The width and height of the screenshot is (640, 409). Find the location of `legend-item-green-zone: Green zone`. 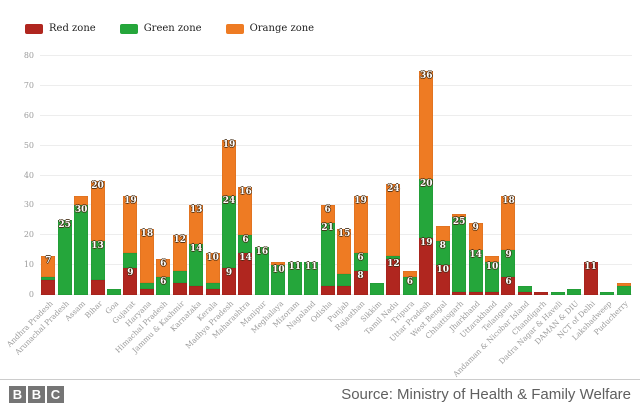

legend-item-green-zone: Green zone is located at coordinates (160, 28).